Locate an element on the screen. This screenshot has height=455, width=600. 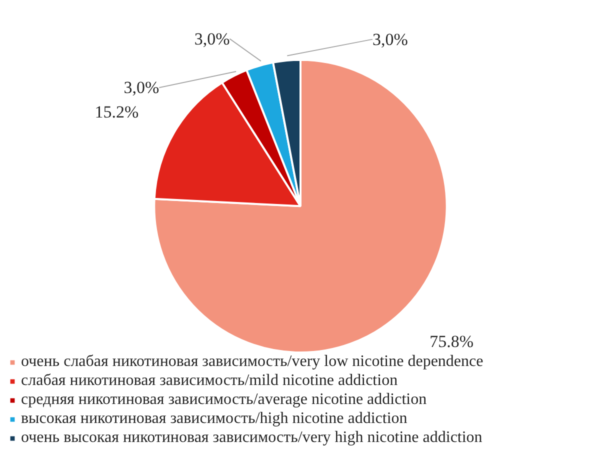
legend-label: очень слабая никотиновая зависимость/very low nicotine dependence is located at coordinates (252, 362).